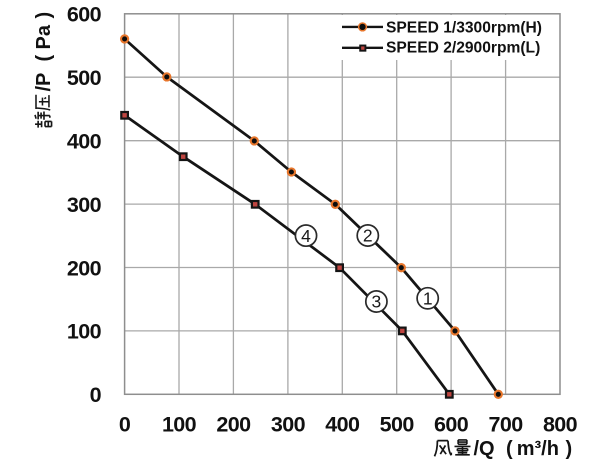  I want to click on svg-text: /Q, so click(484, 449).